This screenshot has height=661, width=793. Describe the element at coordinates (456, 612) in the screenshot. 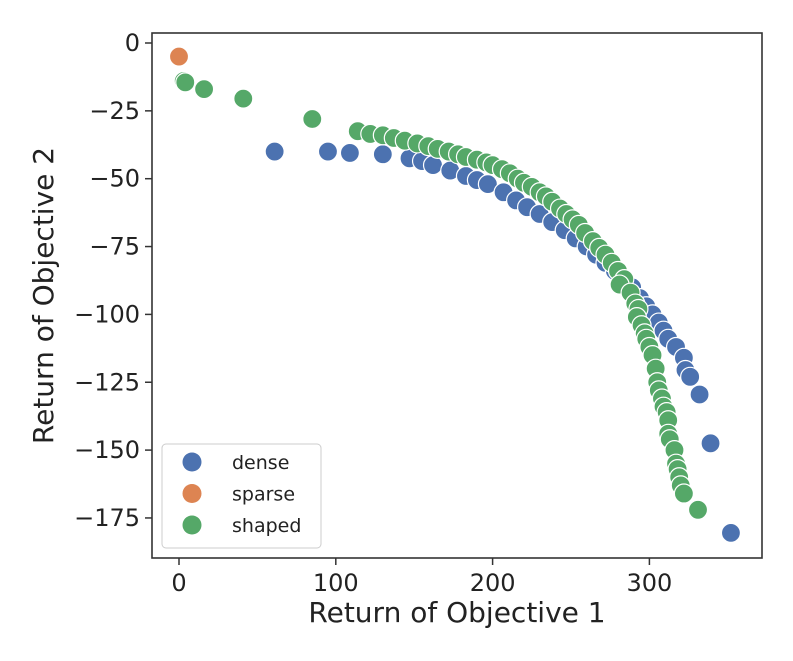

I see `x-axis-title: Return of Objective 1` at that location.